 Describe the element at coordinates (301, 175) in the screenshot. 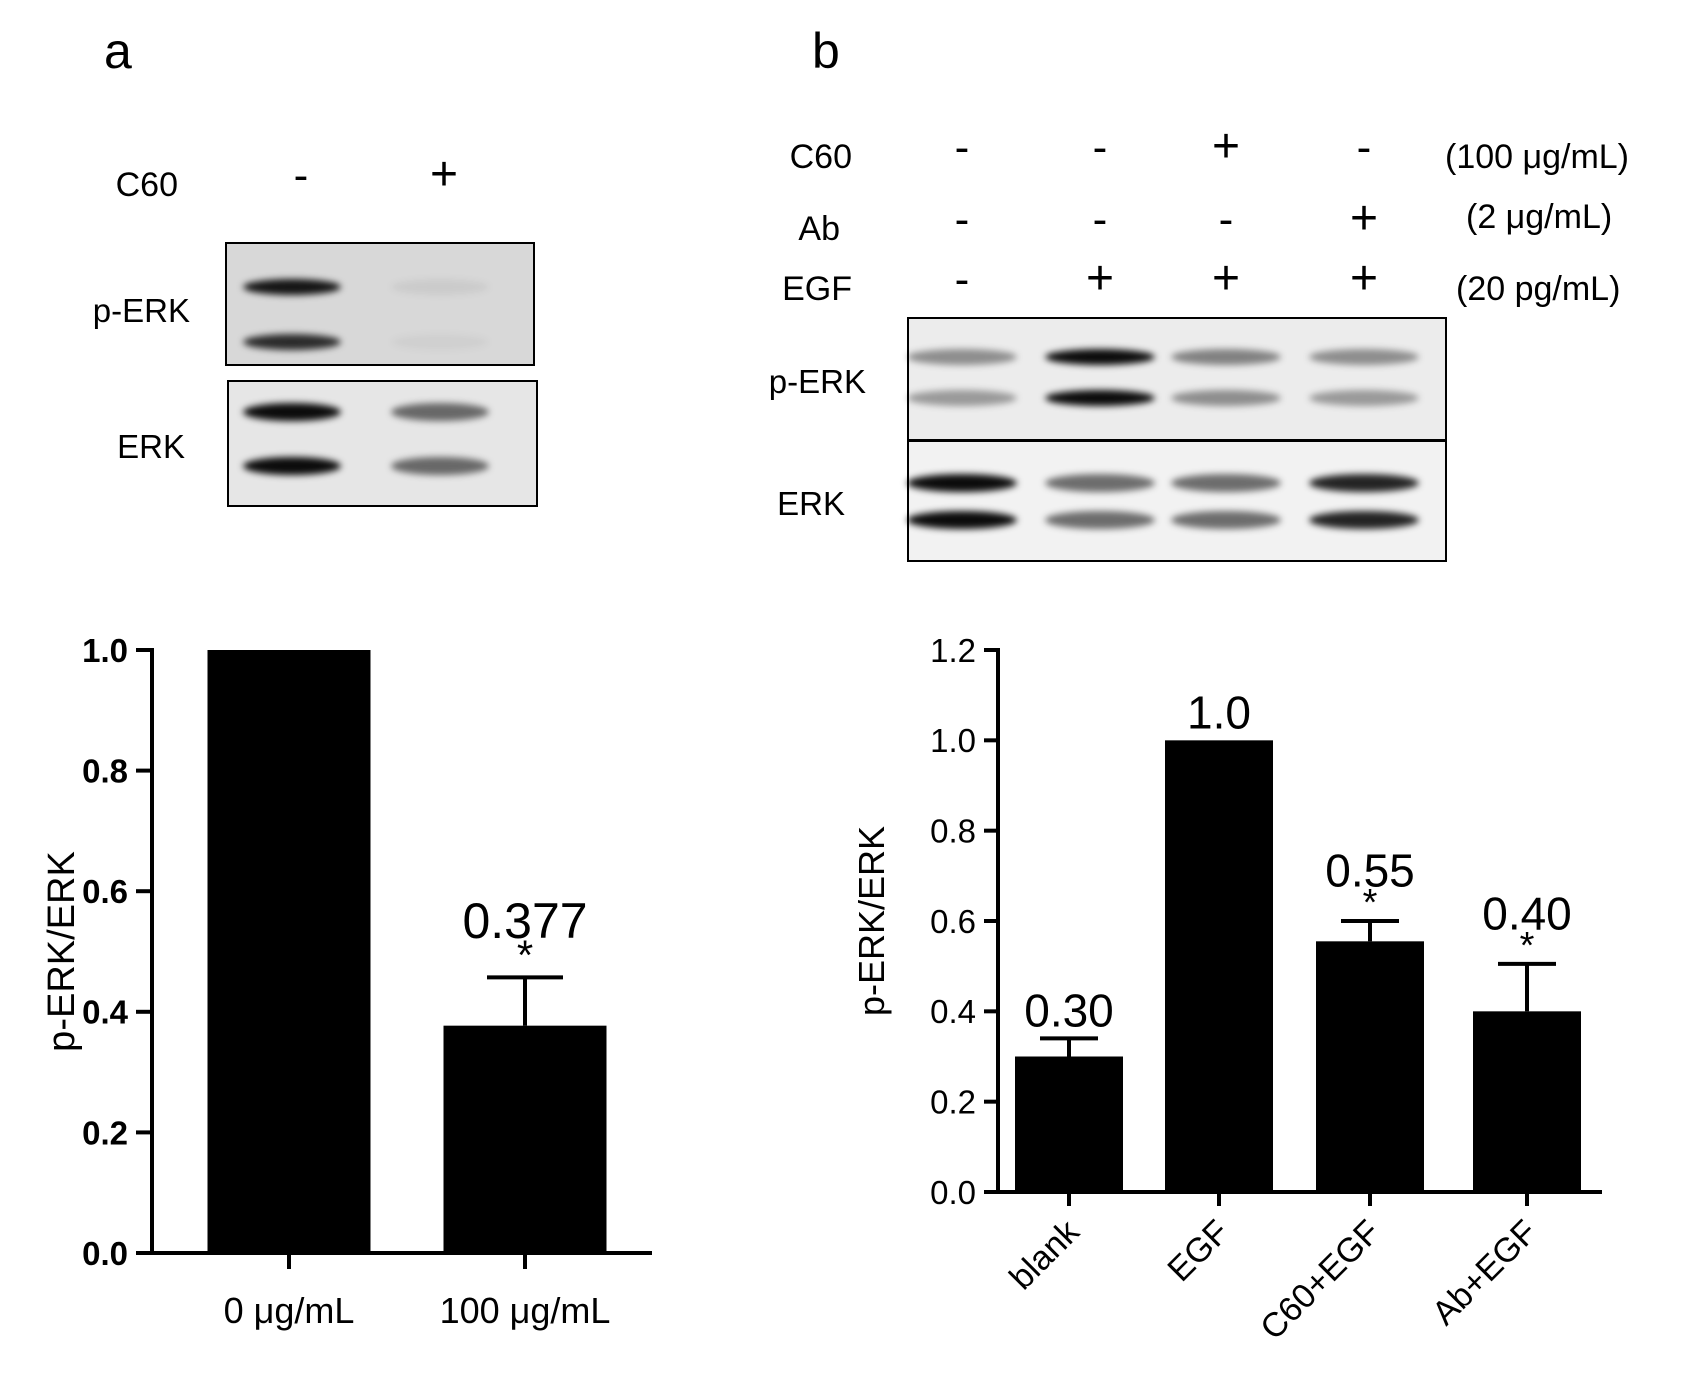

I see `panel-a-c60-sign-1: -` at that location.